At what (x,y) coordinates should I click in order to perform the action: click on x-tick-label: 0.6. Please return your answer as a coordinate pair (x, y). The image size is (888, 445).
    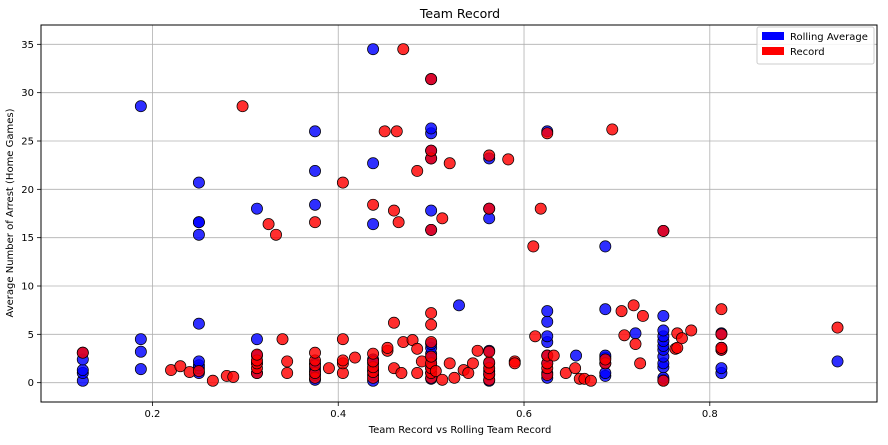
    Looking at the image, I should click on (524, 414).